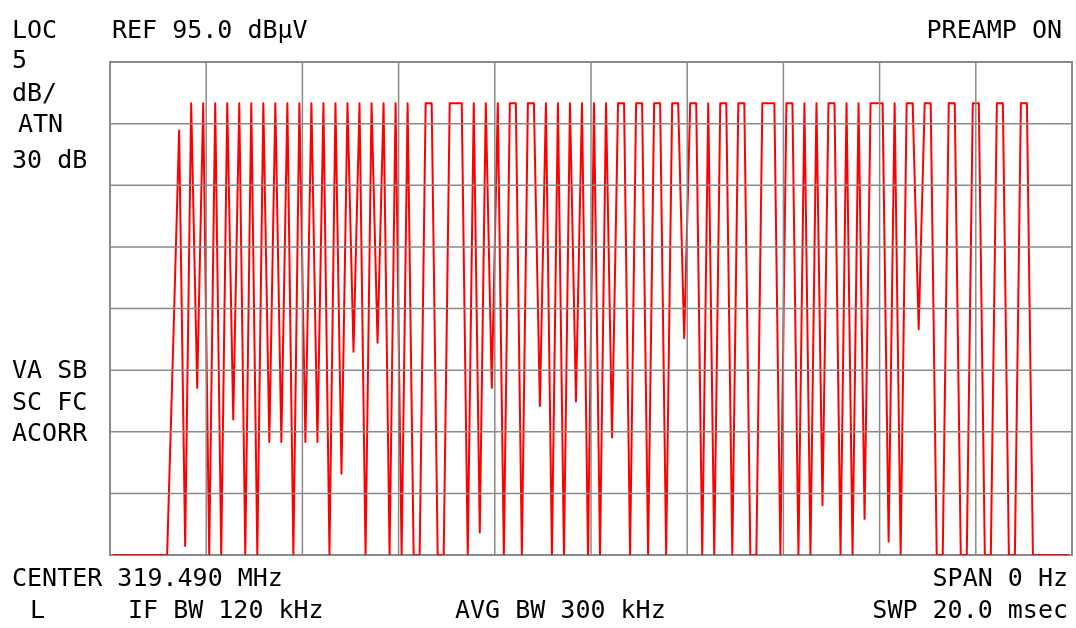 Image resolution: width=1076 pixels, height=628 pixels. I want to click on text: IF BW 120 kHz, so click(226, 609).